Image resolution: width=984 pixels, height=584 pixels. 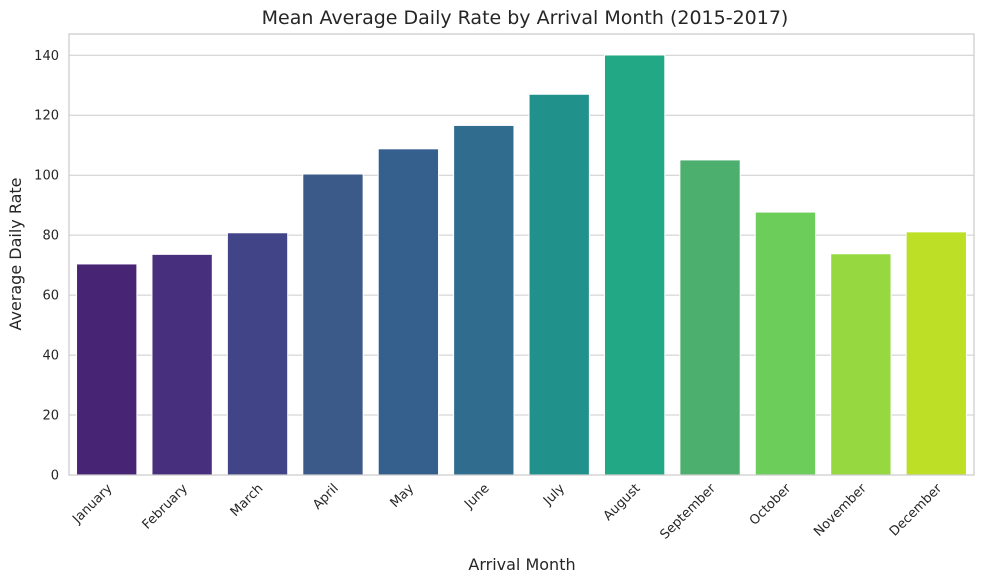 What do you see at coordinates (403, 496) in the screenshot?
I see `x-tick-label: May` at bounding box center [403, 496].